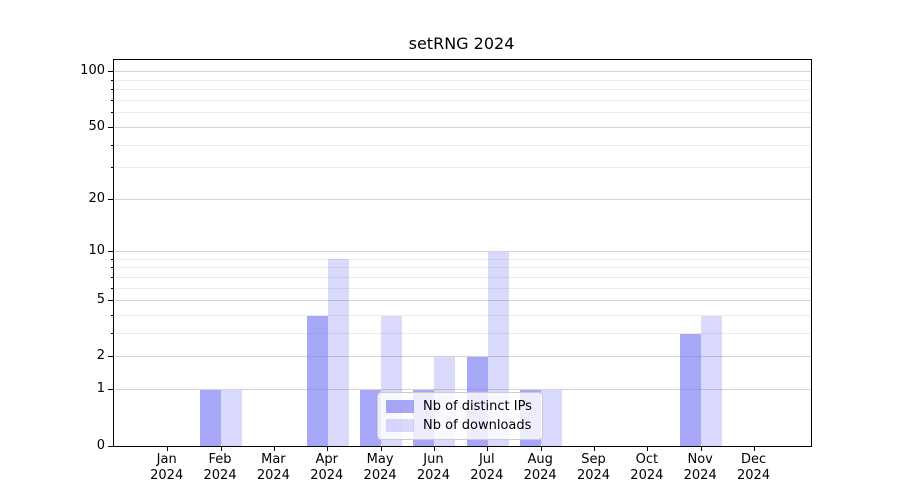 This screenshot has height=500, width=900. I want to click on x-tick-month: Apr, so click(327, 459).